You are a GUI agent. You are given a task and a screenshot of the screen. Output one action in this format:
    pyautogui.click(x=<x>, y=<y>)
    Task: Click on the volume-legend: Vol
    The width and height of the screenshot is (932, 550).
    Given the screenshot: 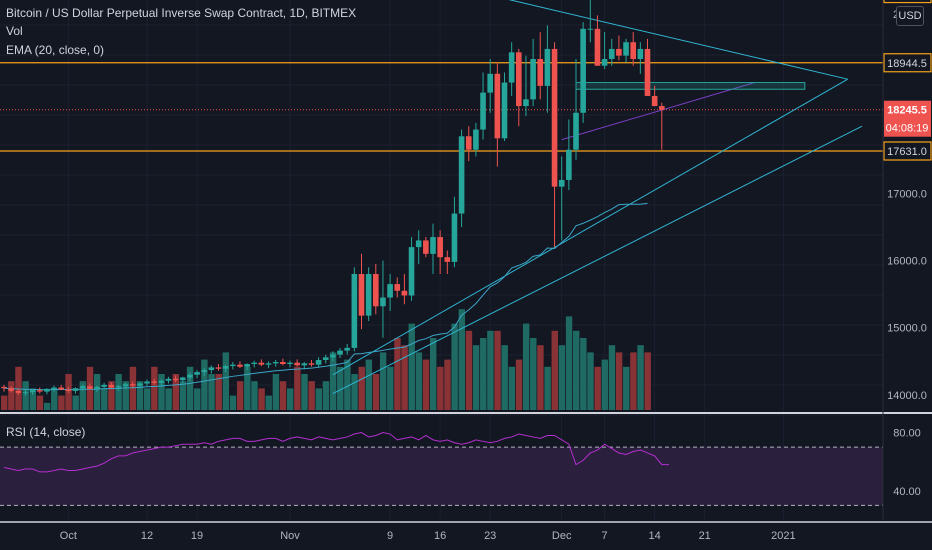 What is the action you would take?
    pyautogui.click(x=14, y=31)
    